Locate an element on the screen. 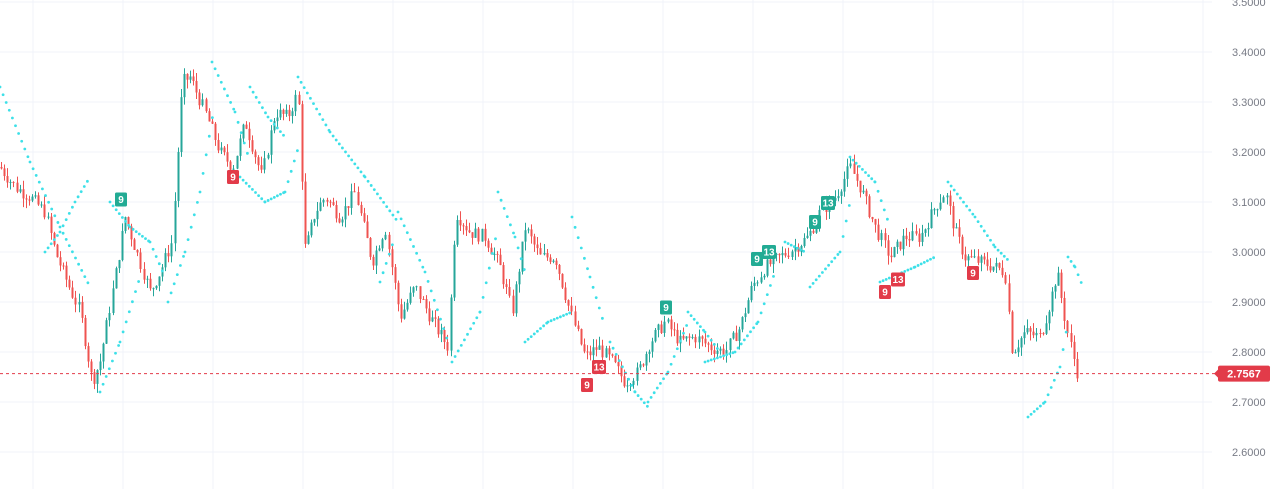 The height and width of the screenshot is (489, 1271). price-tick-label: 3.2000 is located at coordinates (1249, 153).